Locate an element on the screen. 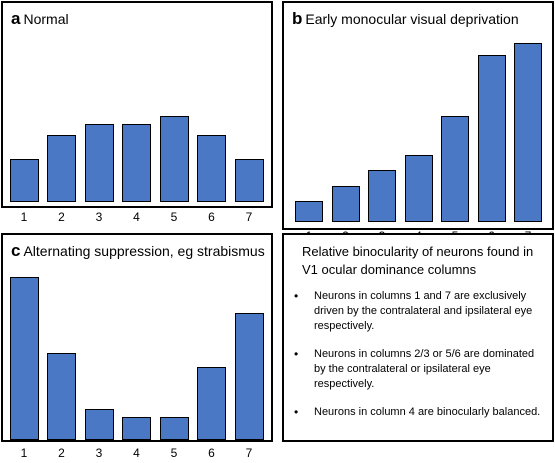  panel-b-title: b Early monocular visual deprivation is located at coordinates (405, 19).